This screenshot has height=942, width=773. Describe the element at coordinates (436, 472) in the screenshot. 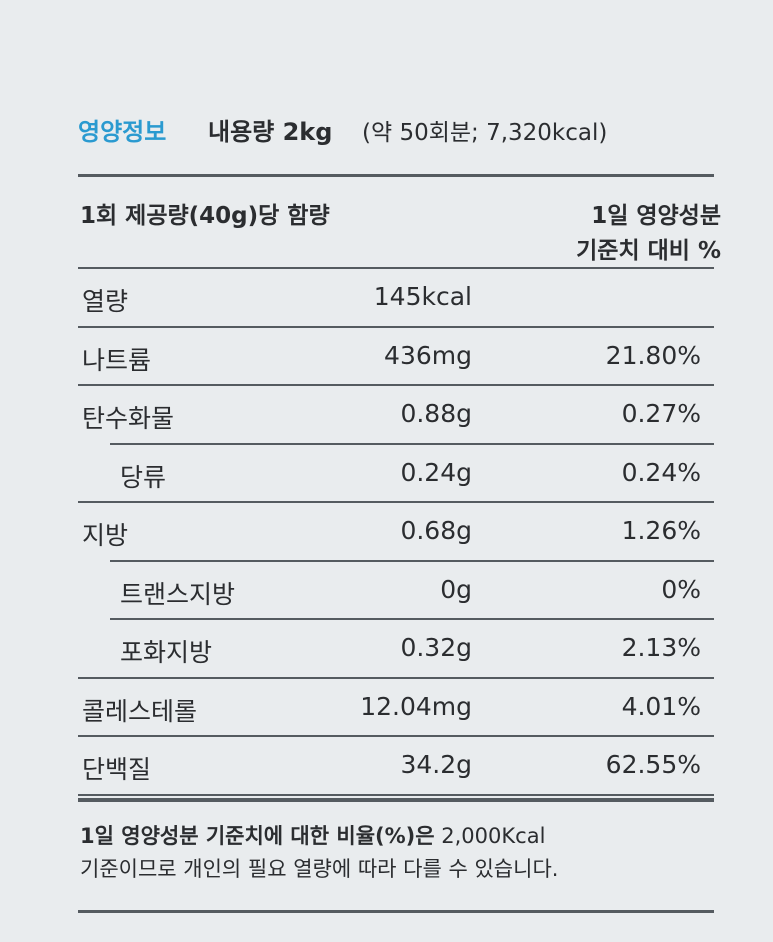

I see `amount: 0.24g` at that location.